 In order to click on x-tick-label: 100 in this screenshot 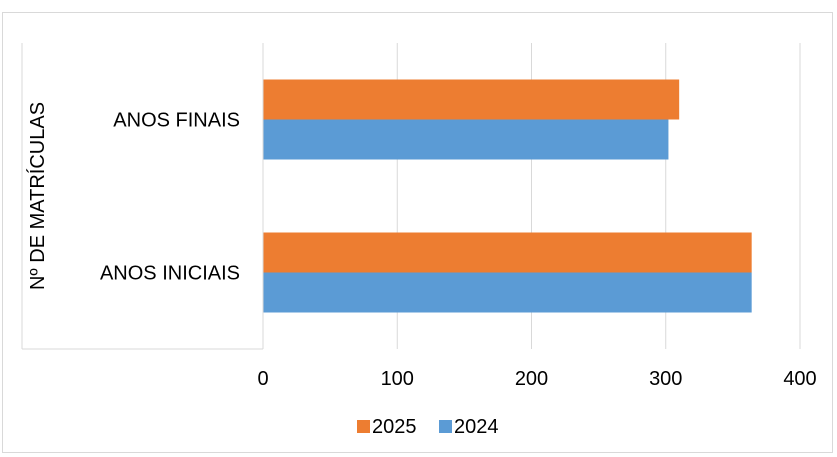, I will do `click(397, 379)`.